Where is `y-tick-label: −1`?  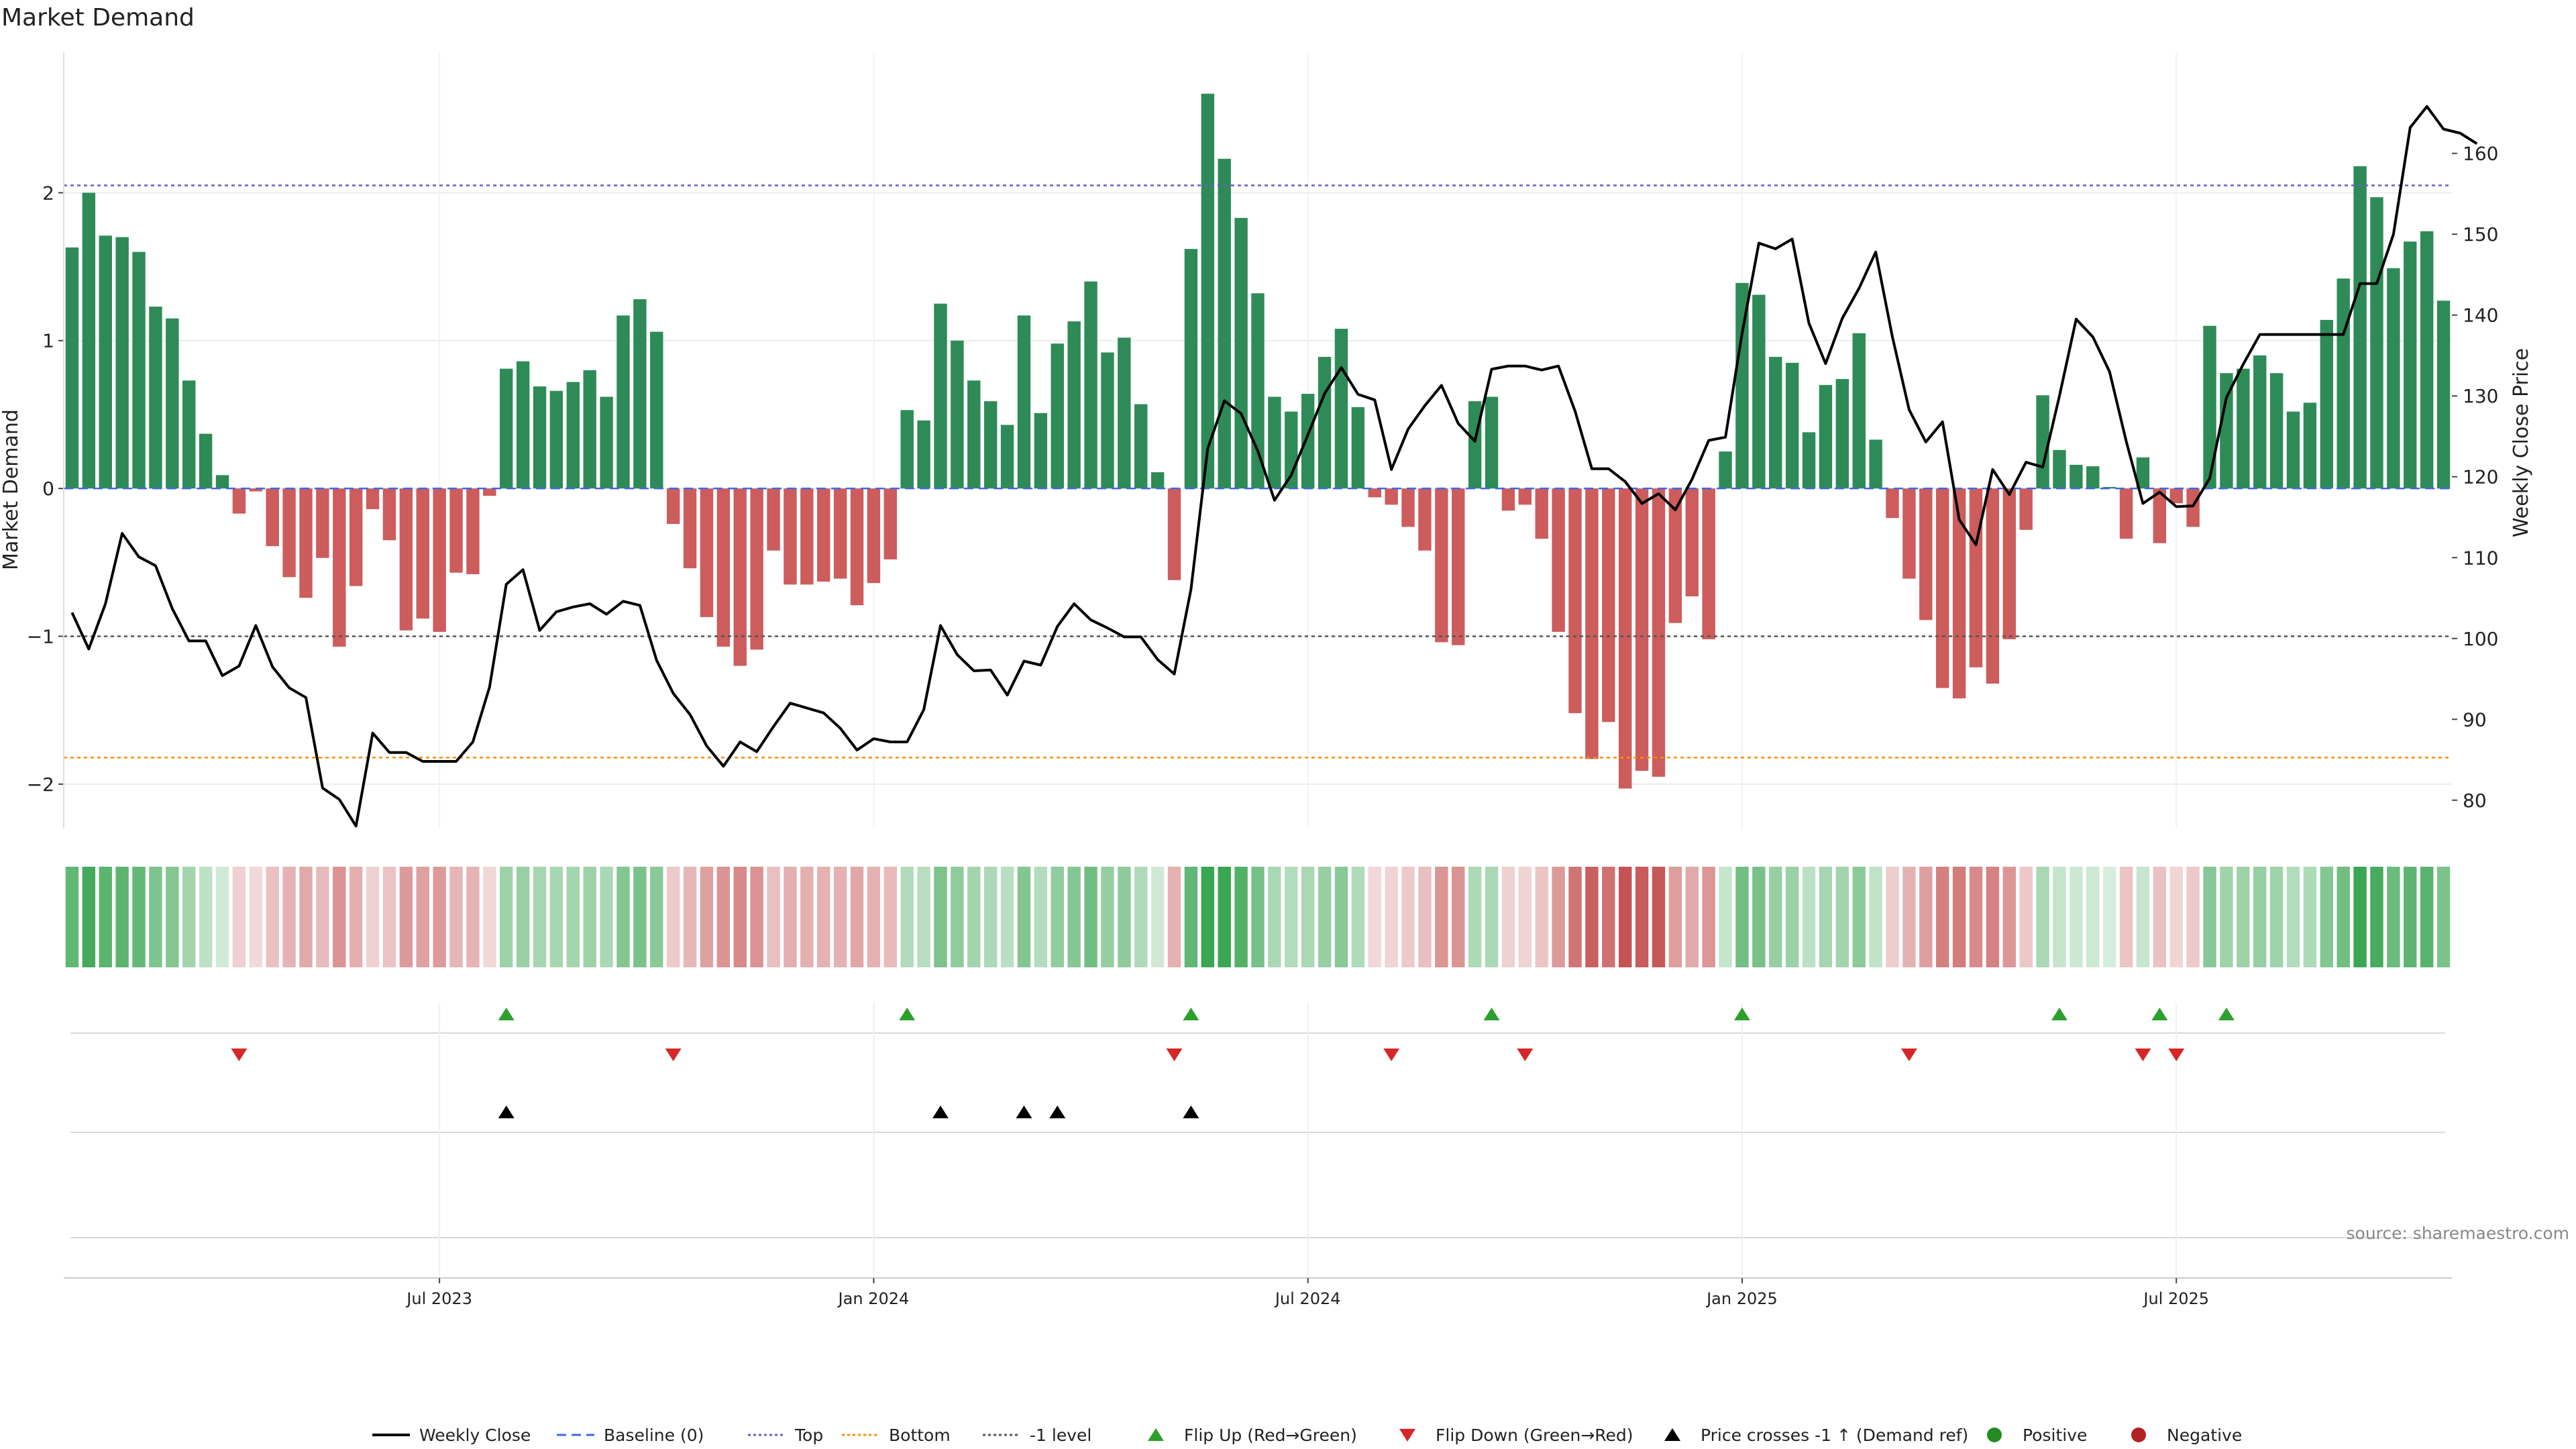
y-tick-label: −1 is located at coordinates (40, 637).